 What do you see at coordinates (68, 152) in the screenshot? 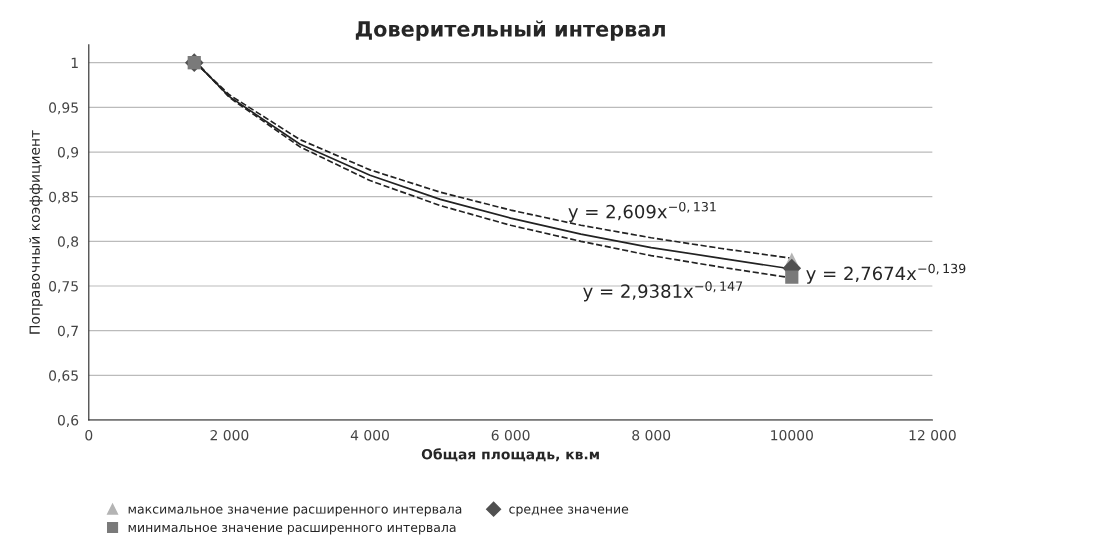
I see `y-tick-label: 0,9` at bounding box center [68, 152].